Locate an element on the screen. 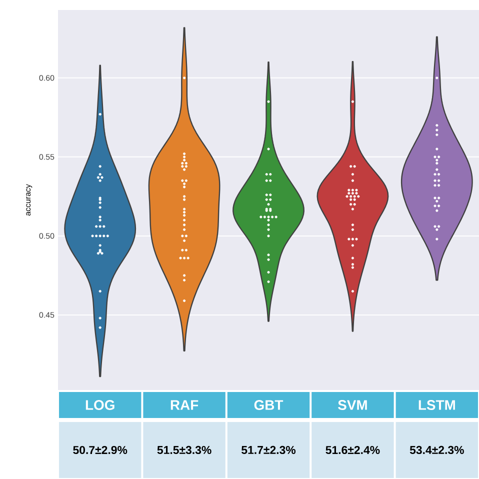 Image resolution: width=479 pixels, height=479 pixels. x-tick-label: SVM is located at coordinates (352, 405).